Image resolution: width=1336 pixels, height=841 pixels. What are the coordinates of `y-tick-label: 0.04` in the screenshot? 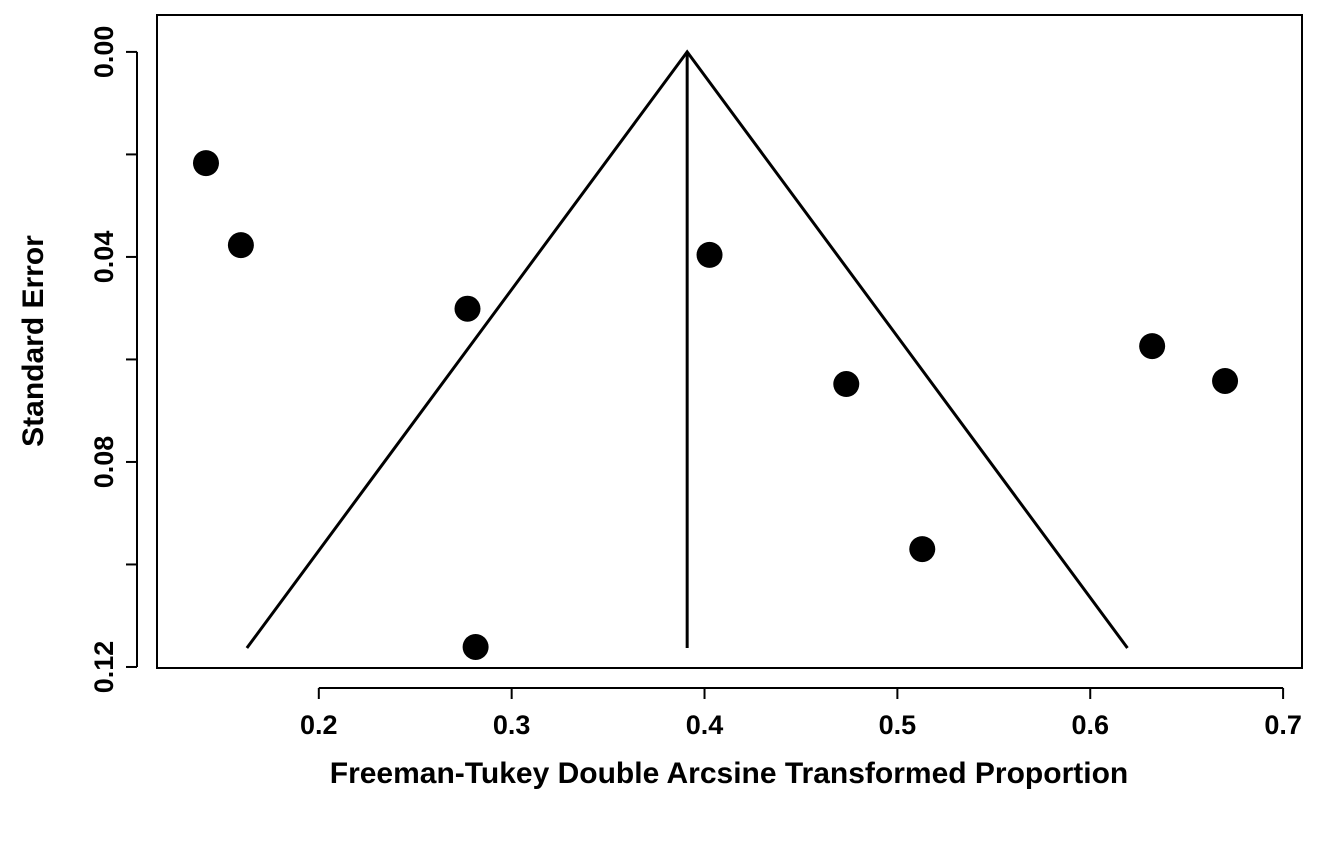 It's located at (104, 257).